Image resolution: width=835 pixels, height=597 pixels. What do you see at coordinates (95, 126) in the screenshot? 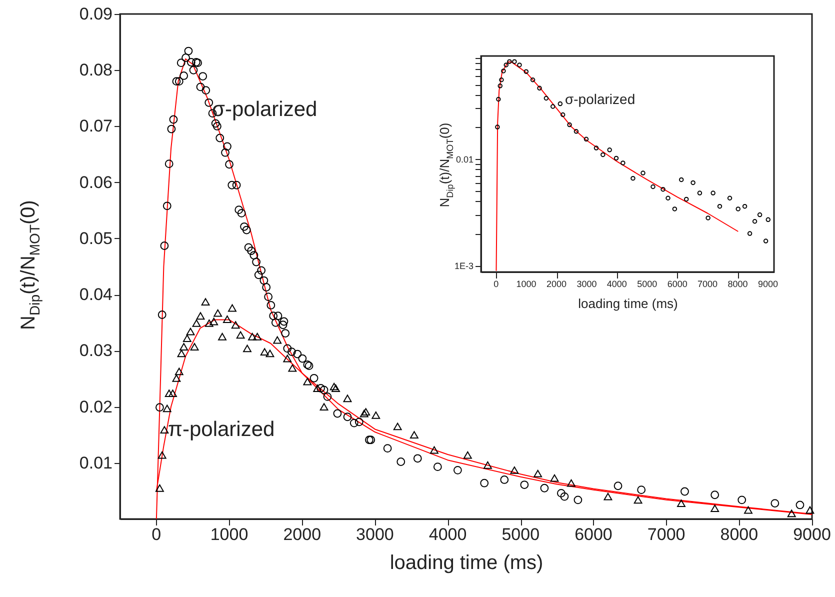
I see `y-tick-label: 0.07` at bounding box center [95, 126].